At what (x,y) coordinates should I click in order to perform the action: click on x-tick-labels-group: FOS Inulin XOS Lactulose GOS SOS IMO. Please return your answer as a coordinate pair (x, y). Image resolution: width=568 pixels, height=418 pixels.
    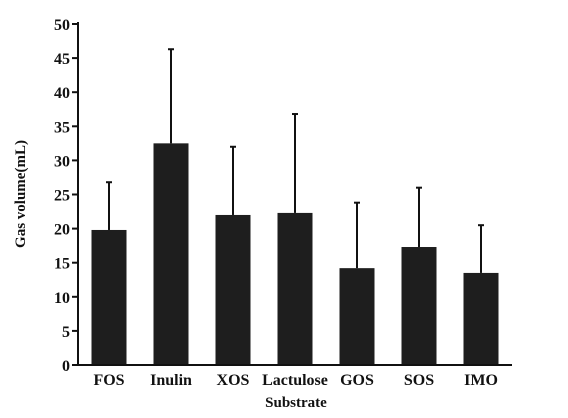
    Looking at the image, I should click on (295, 380).